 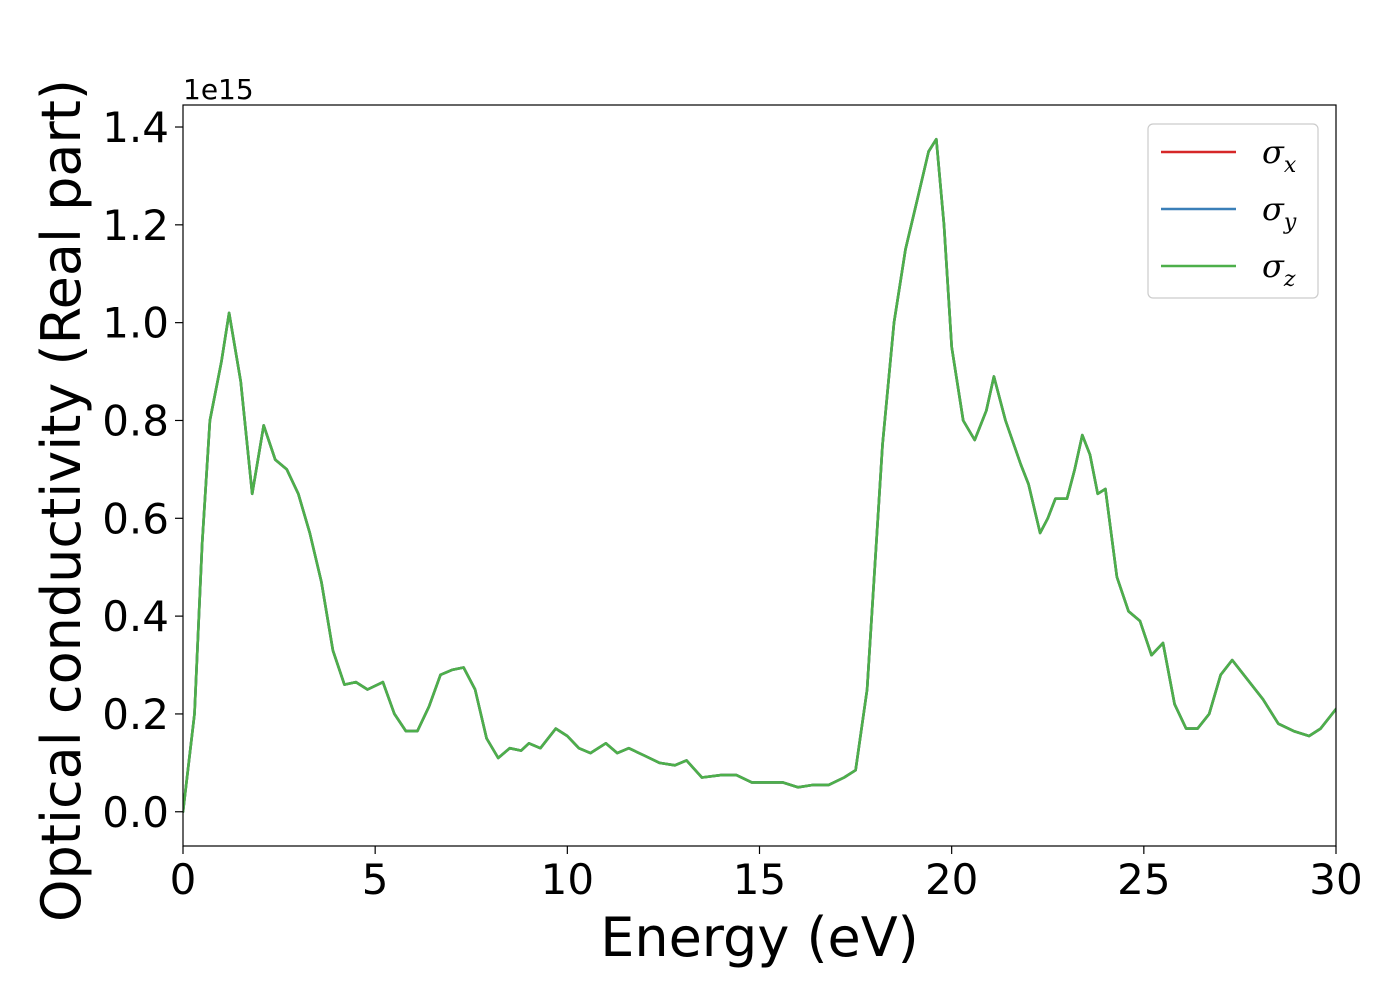 I want to click on y-tick-label: 0.8, so click(x=135, y=420).